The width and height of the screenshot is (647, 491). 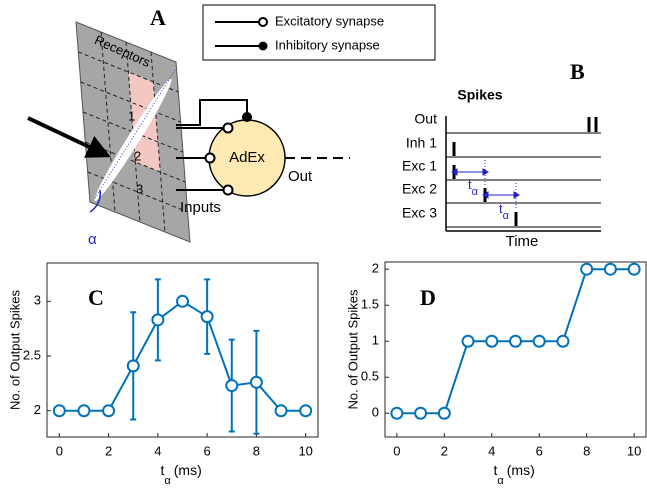 I want to click on delay-markers, so click(x=485, y=184).